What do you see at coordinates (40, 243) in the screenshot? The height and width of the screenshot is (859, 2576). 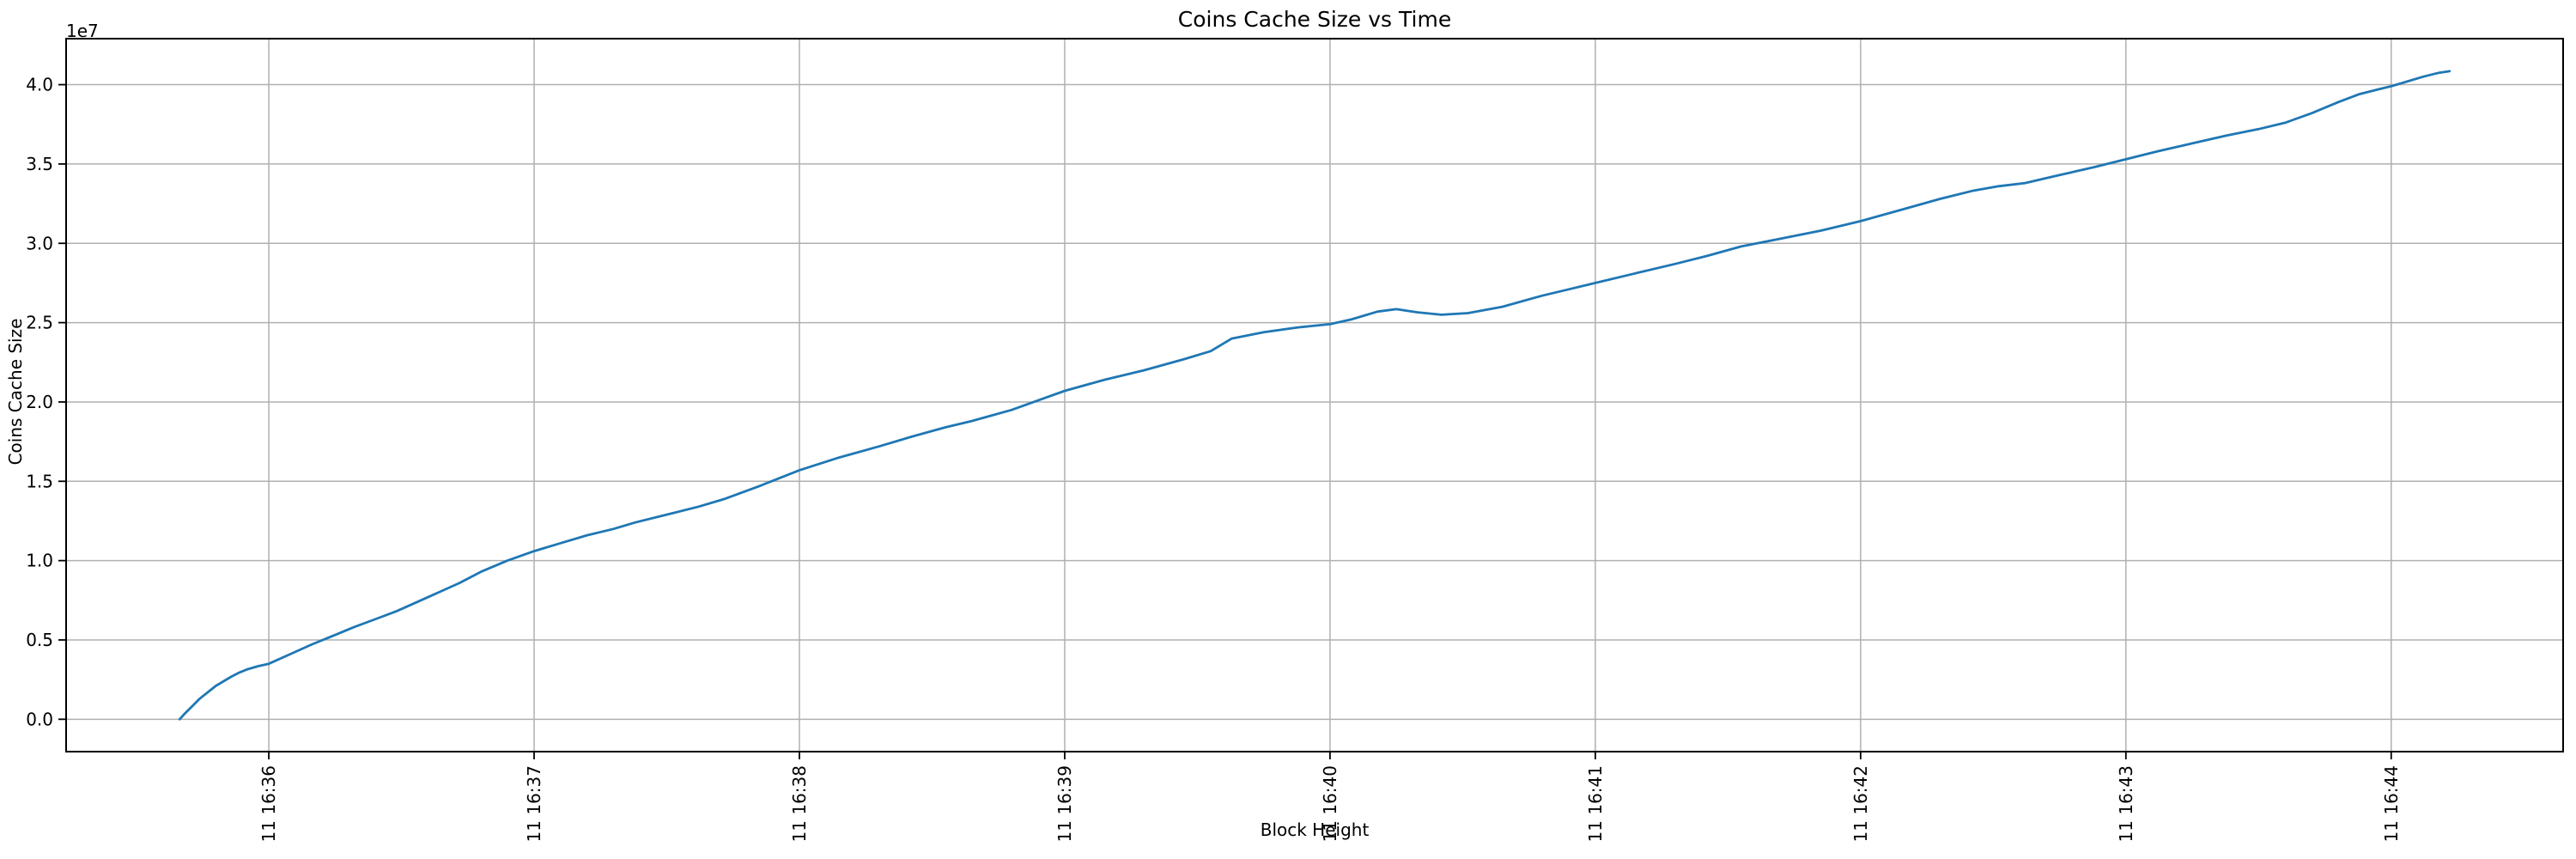 I see `y-tick-label: 3.0` at bounding box center [40, 243].